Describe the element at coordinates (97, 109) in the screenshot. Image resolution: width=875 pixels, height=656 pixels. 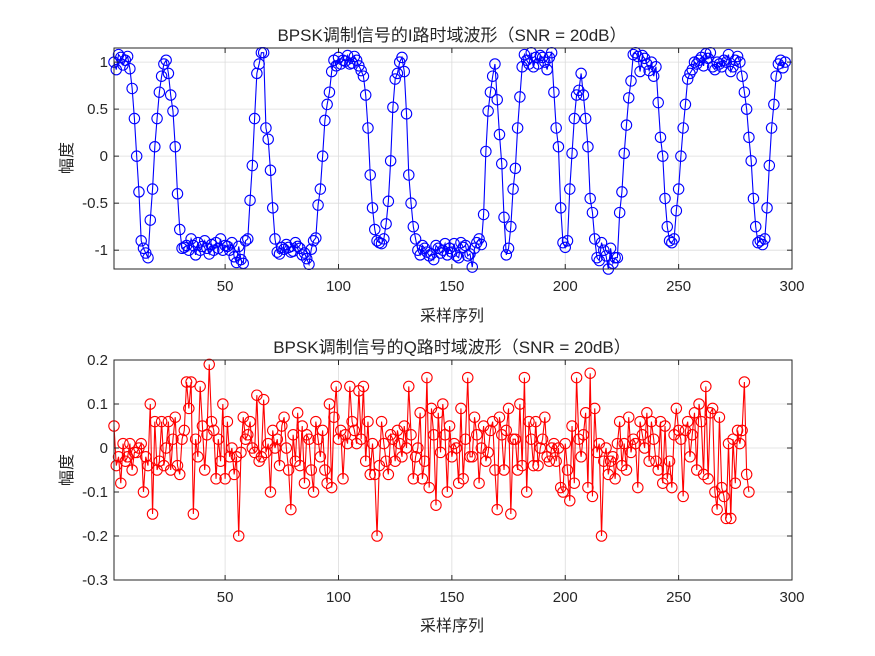
I see `i-channel-y-tick-label: 0.5` at that location.